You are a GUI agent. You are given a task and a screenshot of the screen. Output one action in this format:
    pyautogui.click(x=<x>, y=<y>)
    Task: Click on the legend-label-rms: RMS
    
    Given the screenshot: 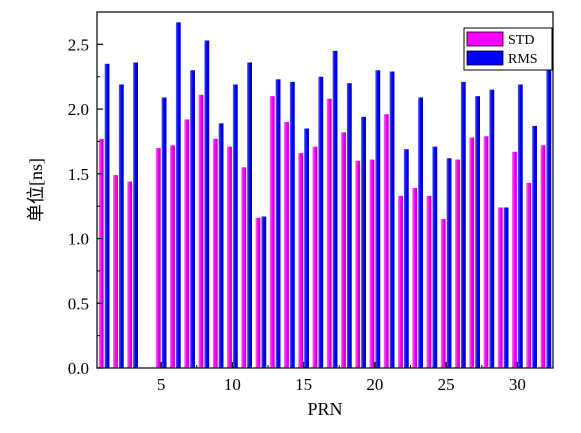 What is the action you would take?
    pyautogui.click(x=523, y=59)
    